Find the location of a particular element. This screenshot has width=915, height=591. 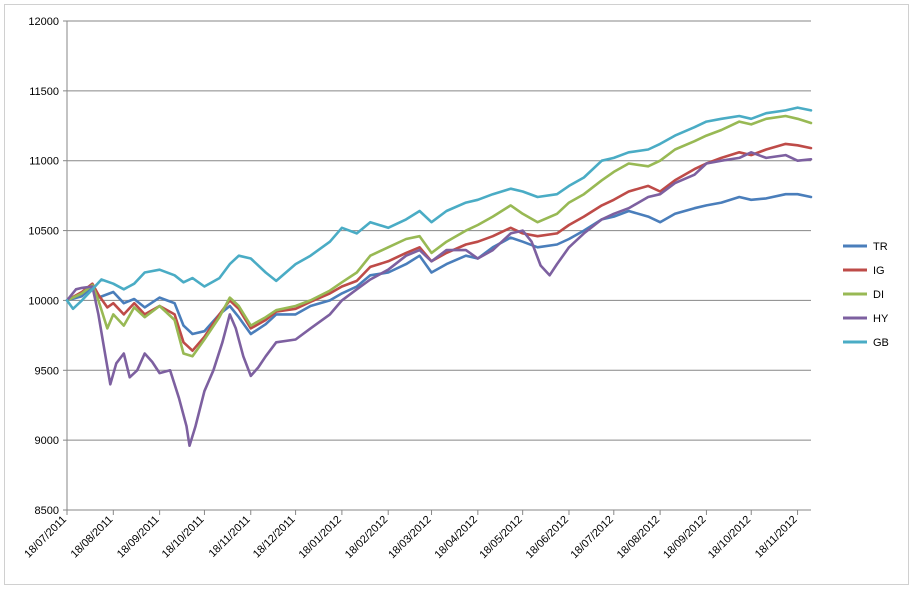

x-tick-label: 18/11/2012 is located at coordinates (776, 537).